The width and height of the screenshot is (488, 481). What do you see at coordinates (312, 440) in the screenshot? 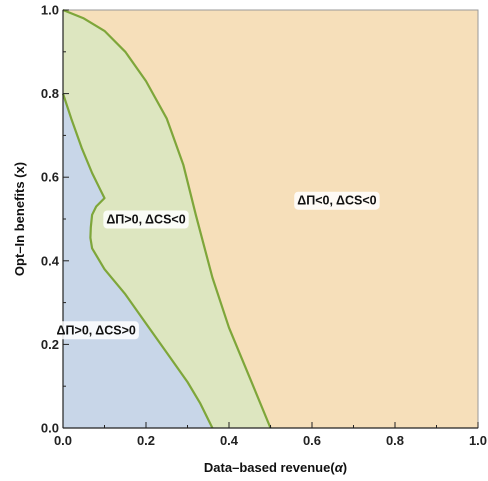
I see `x-tick-label: 0.6` at bounding box center [312, 440].